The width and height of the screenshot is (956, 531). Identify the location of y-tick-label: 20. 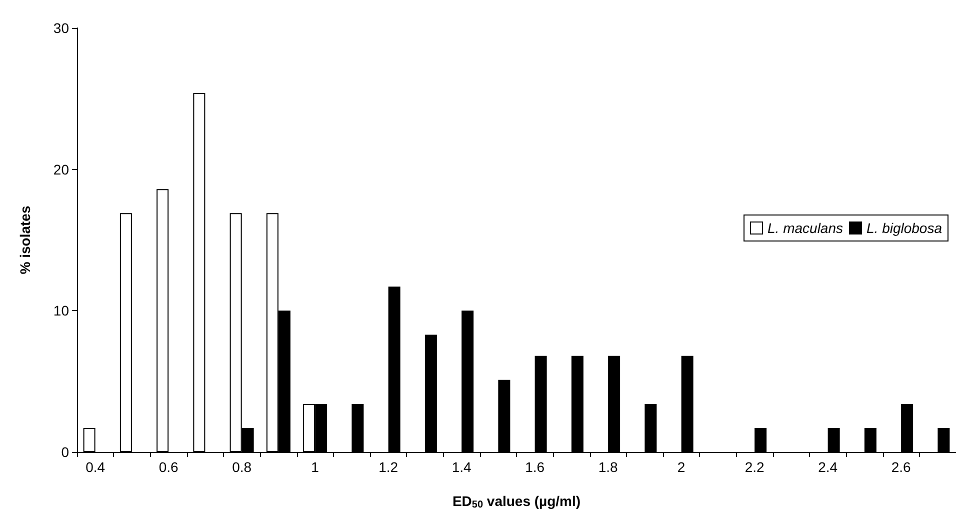
(61, 169).